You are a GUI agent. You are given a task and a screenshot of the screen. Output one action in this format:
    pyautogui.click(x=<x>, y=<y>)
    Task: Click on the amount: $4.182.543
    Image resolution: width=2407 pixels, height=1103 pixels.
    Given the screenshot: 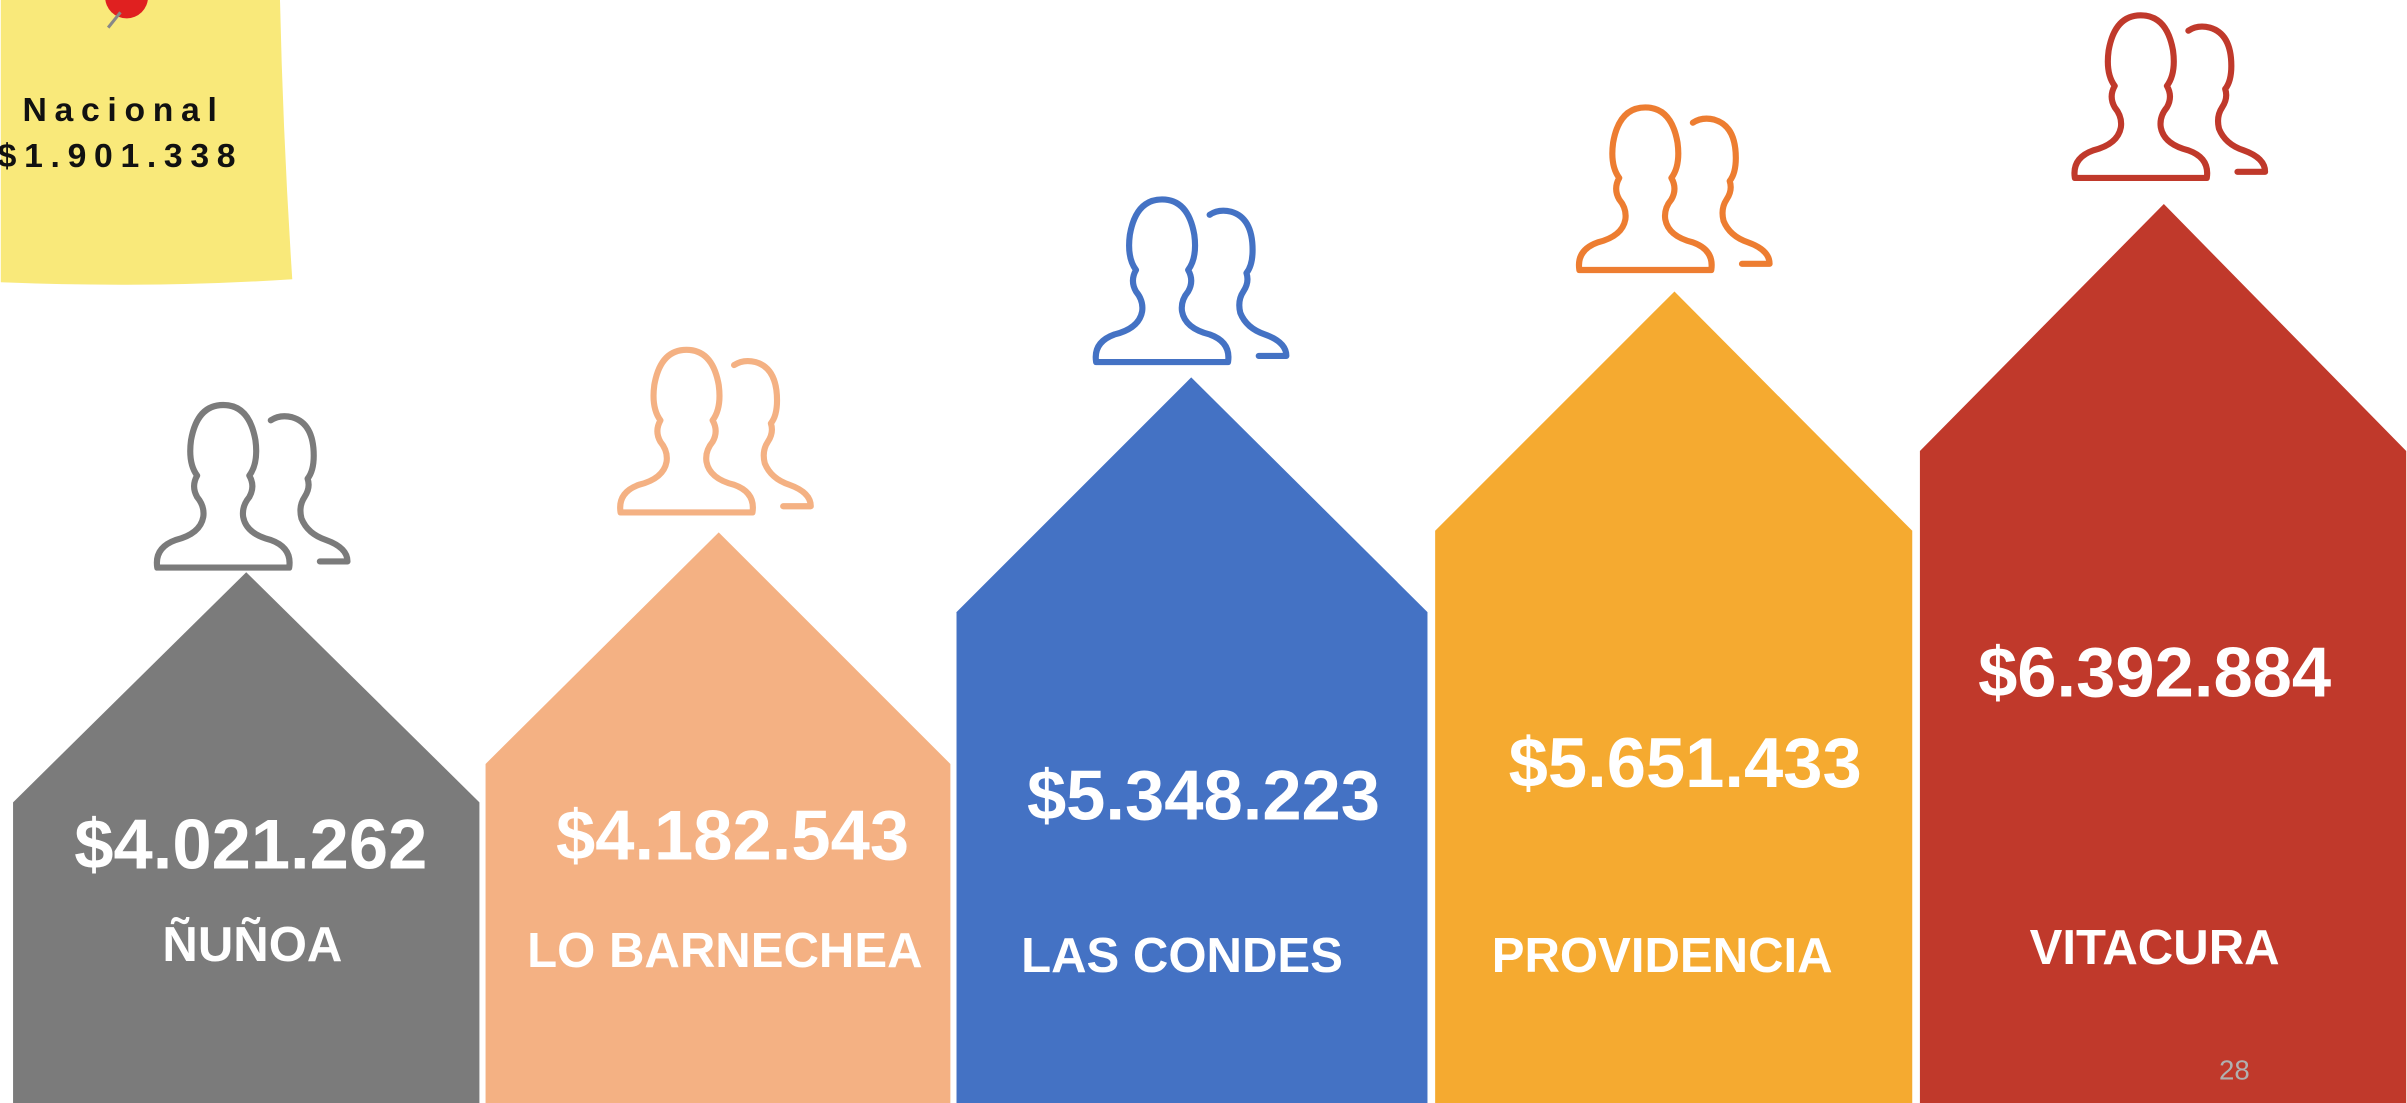 What is the action you would take?
    pyautogui.click(x=732, y=834)
    